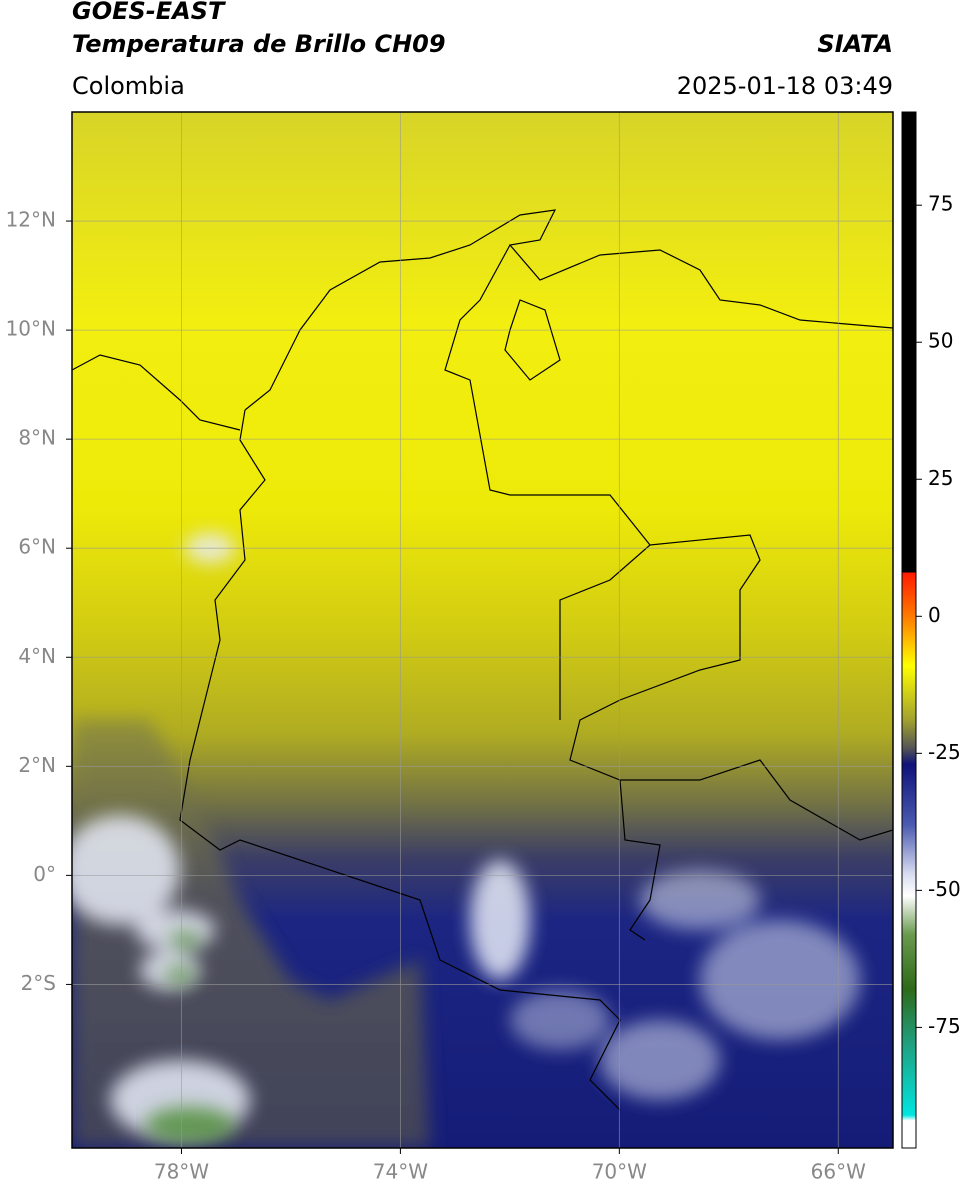 Image resolution: width=966 pixels, height=1194 pixels. I want to click on subtitle: Temperatura de Brillo CH09, so click(259, 44).